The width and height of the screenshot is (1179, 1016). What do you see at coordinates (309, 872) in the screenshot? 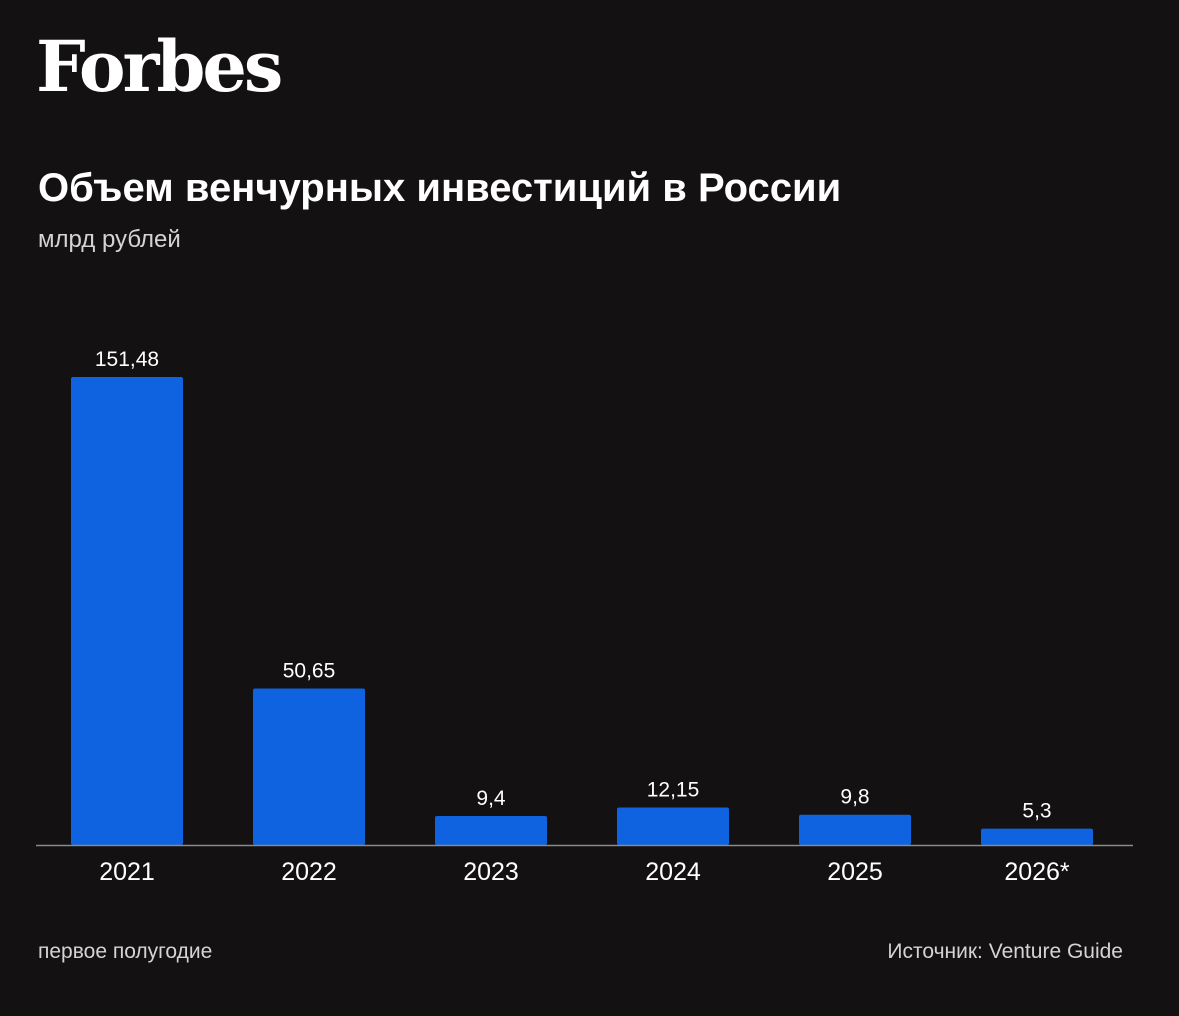
I see `x-tick-label-1: 2022` at bounding box center [309, 872].